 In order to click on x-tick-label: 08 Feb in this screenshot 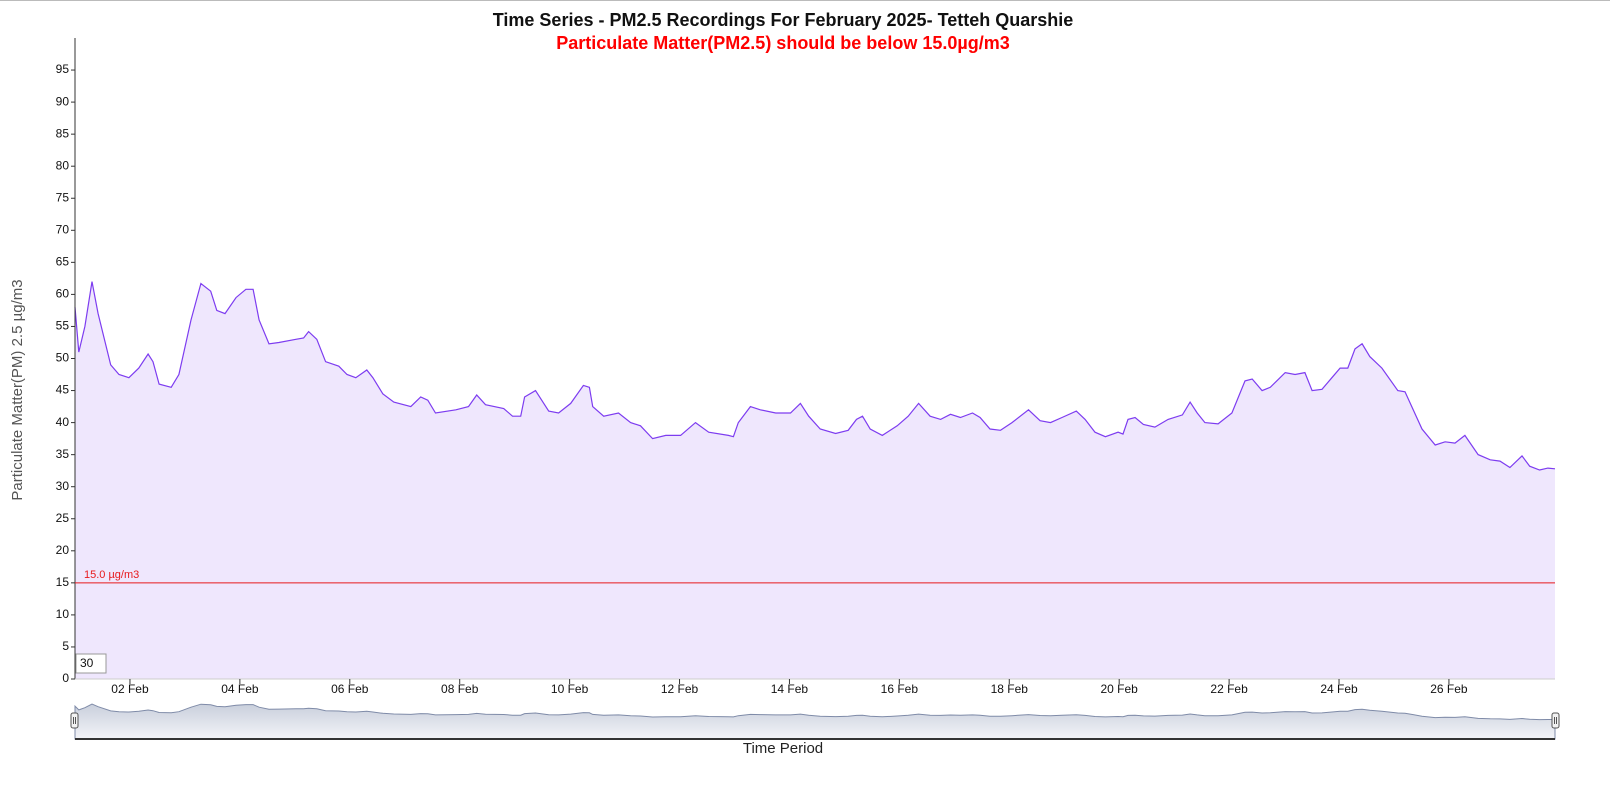, I will do `click(460, 689)`.